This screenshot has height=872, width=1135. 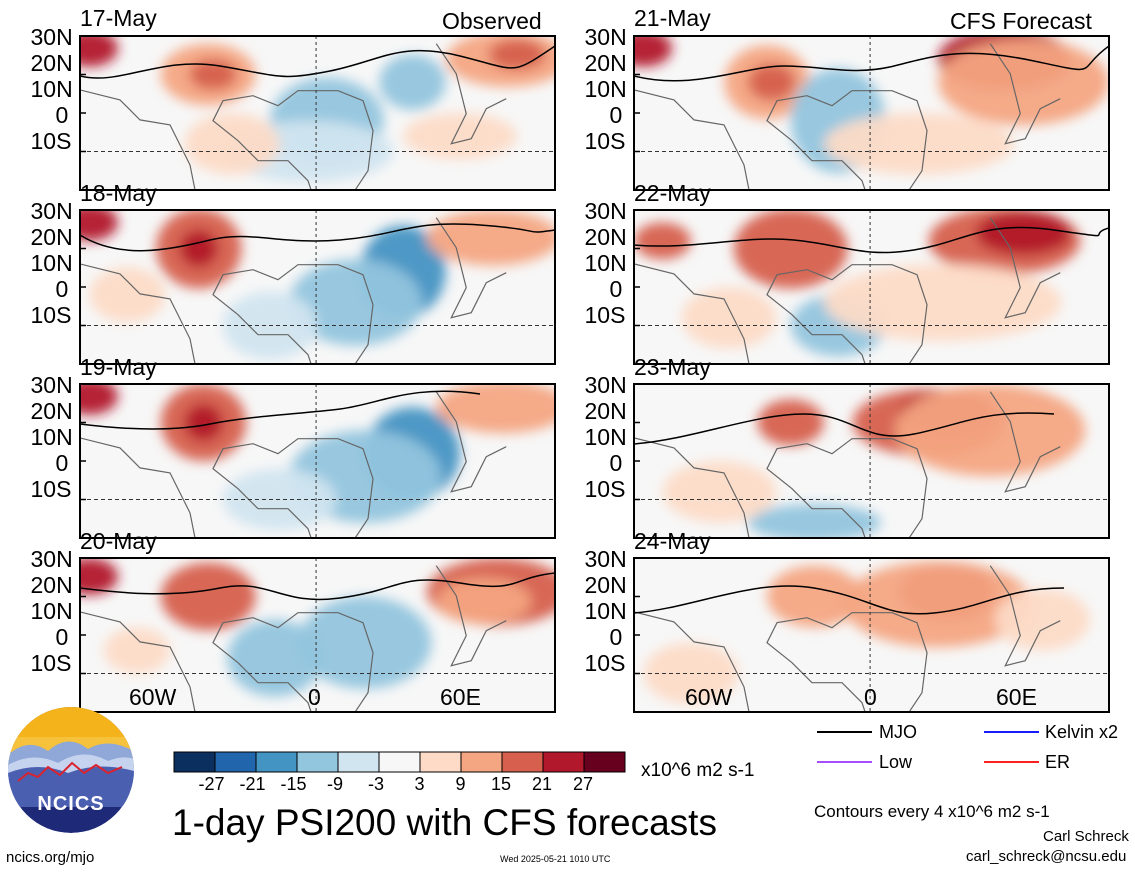 I want to click on legend-label: Kelvin x2, so click(x=1082, y=732).